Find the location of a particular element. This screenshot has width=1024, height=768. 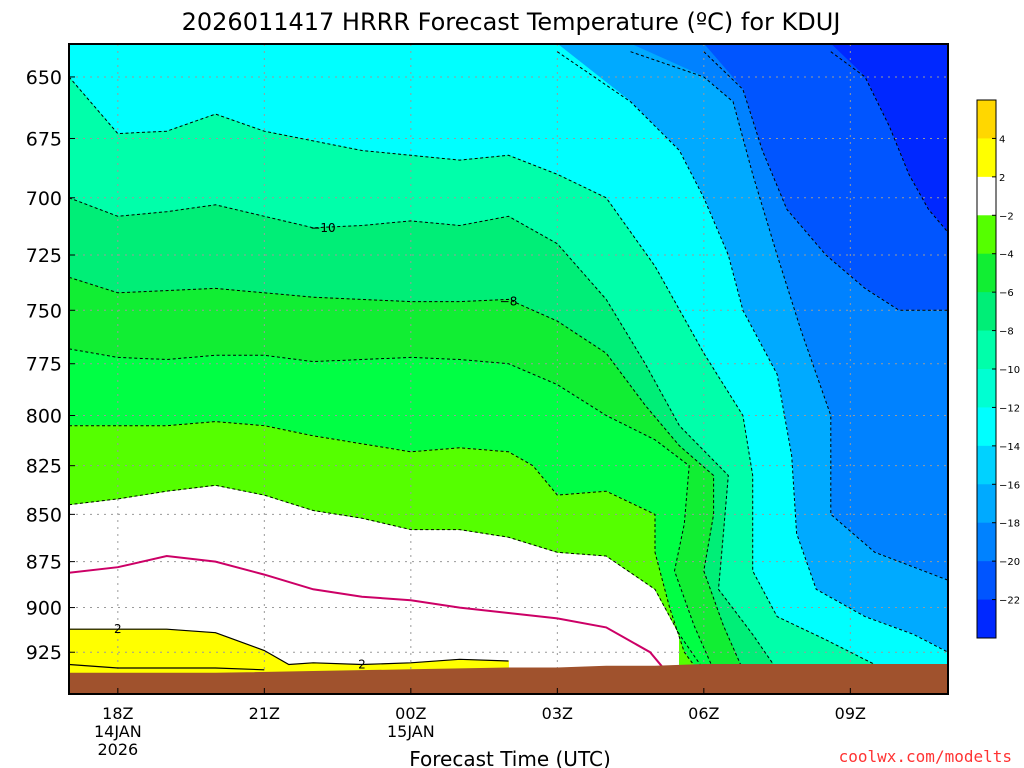

colorbar-label: −20 is located at coordinates (1009, 562).